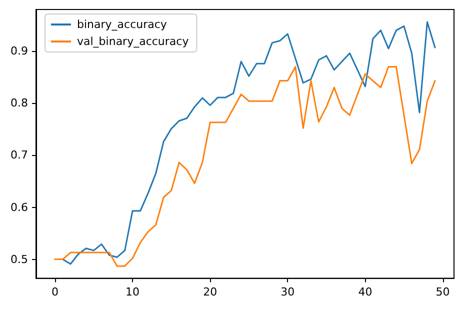 The image size is (474, 310). Describe the element at coordinates (365, 291) in the screenshot. I see `x-tick-label: 40` at that location.